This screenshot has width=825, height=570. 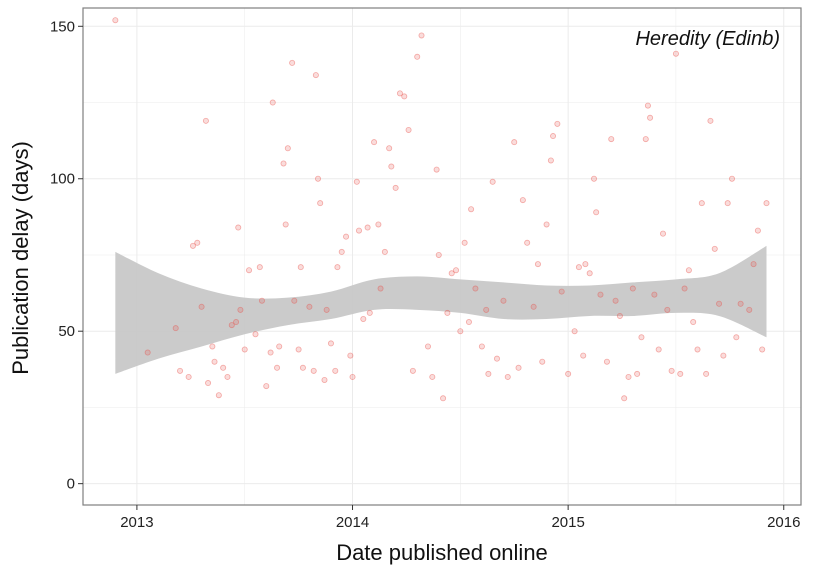 I want to click on y-axis-ticks: 0 50 100 150, so click(x=66, y=255).